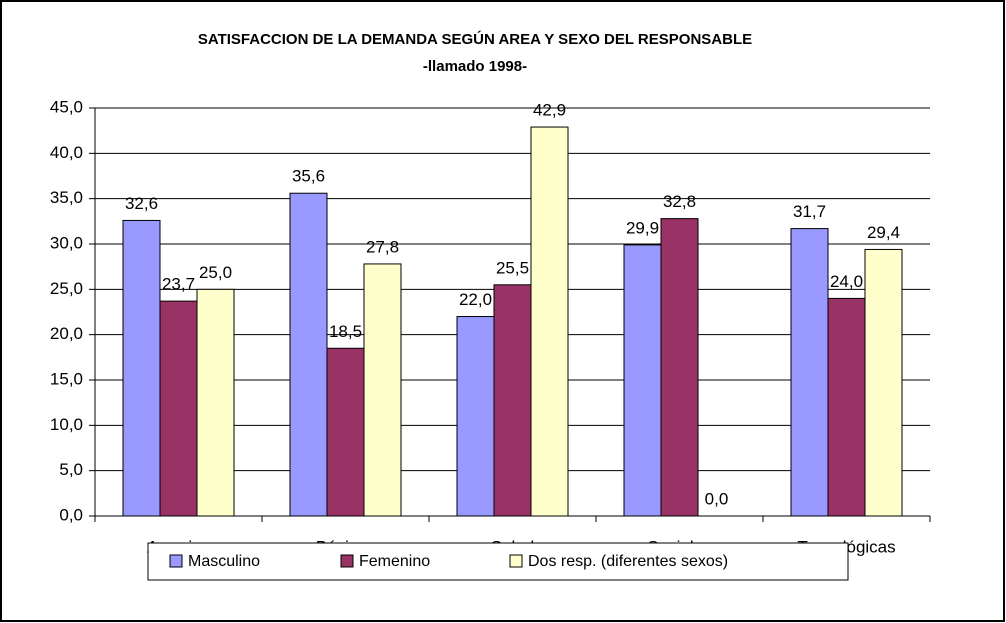 The height and width of the screenshot is (623, 1006). Describe the element at coordinates (679, 201) in the screenshot. I see `data-label: 32,8` at that location.